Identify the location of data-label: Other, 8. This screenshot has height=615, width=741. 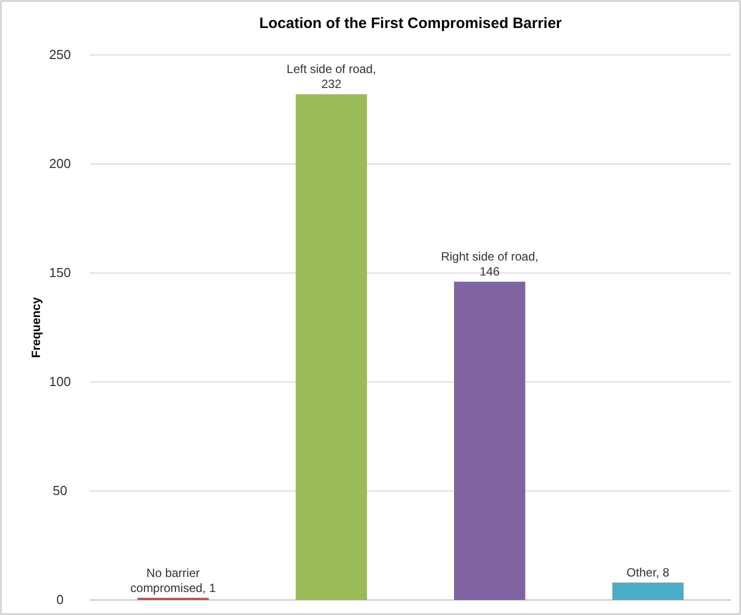
(648, 573).